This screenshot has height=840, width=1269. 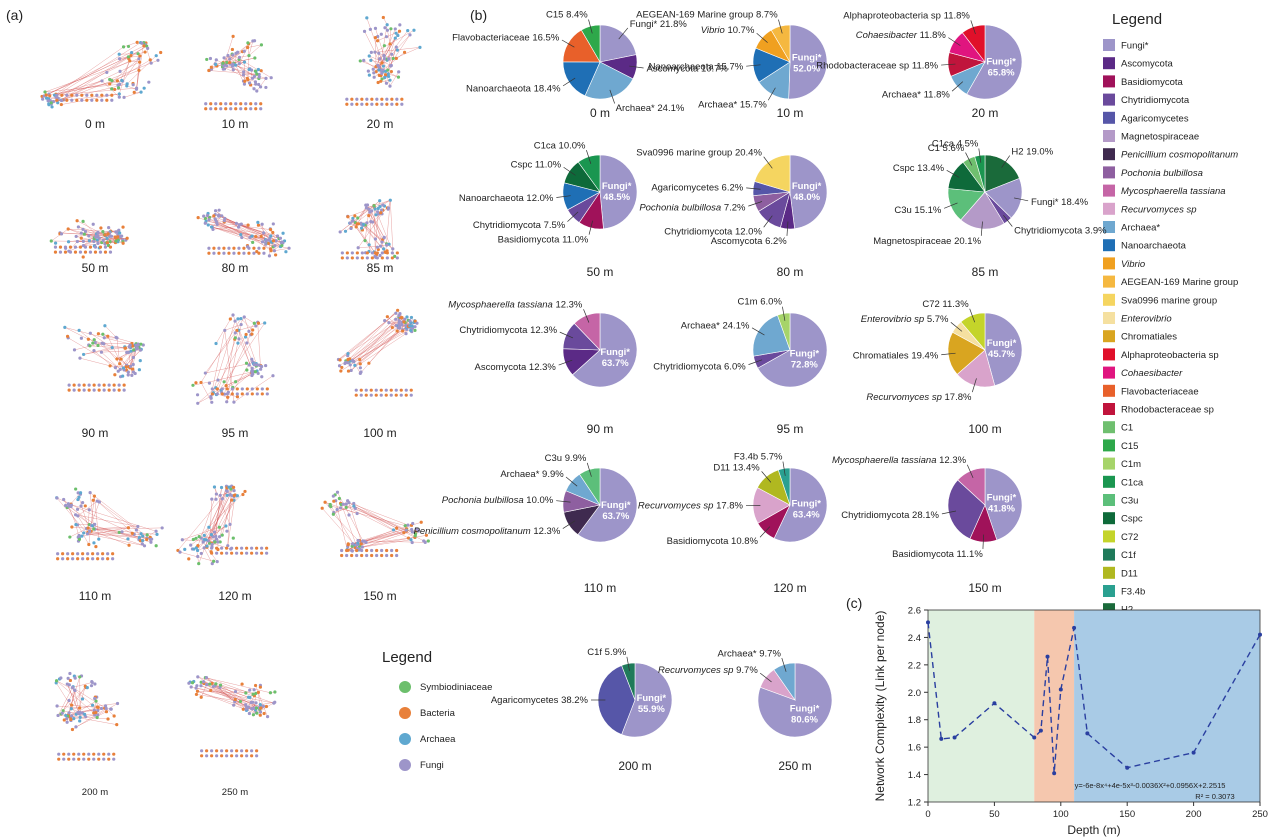 What do you see at coordinates (1001, 508) in the screenshot?
I see `slice-value: 41.8%` at bounding box center [1001, 508].